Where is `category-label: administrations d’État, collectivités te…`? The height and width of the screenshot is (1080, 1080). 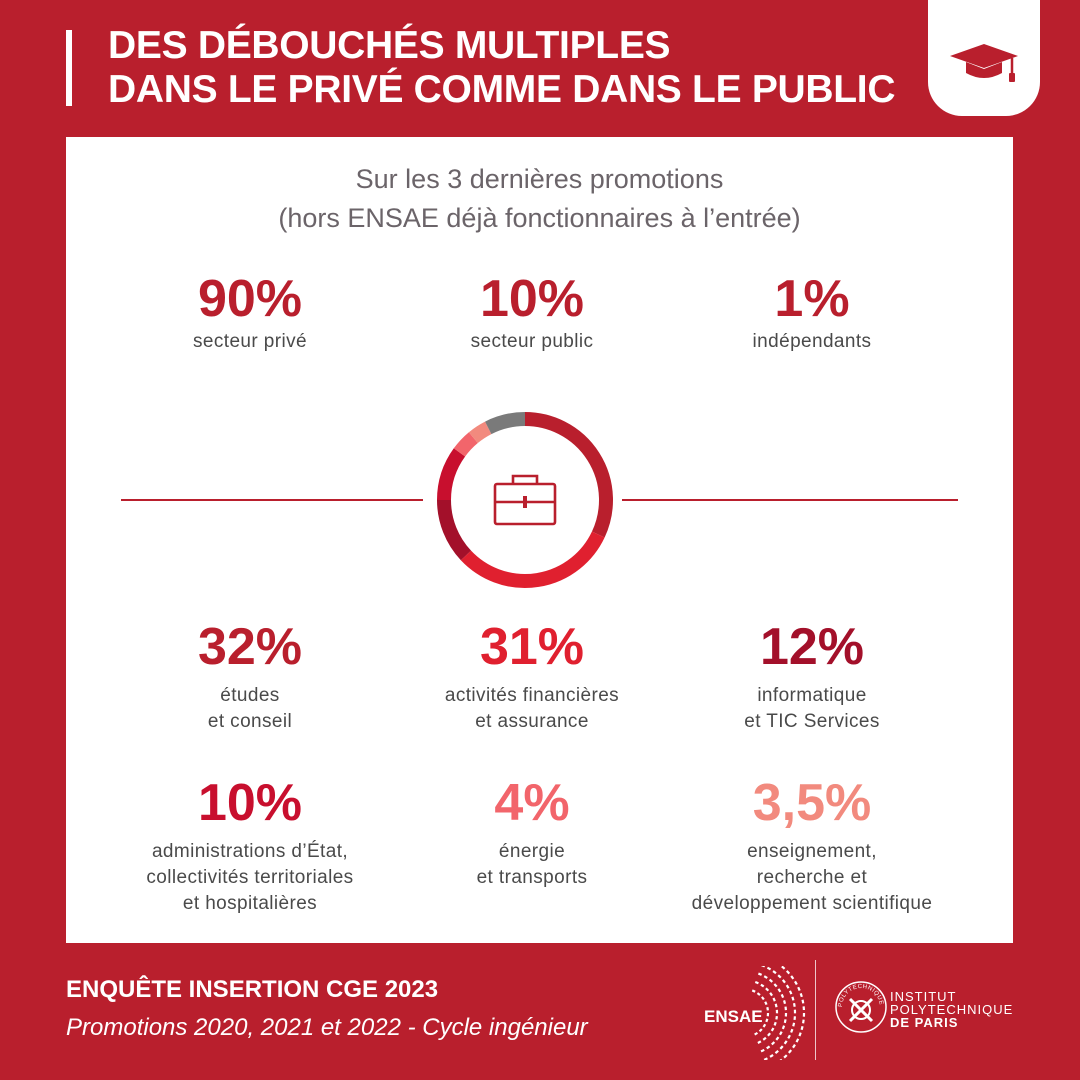 category-label: administrations d’État, collectivités te… is located at coordinates (250, 877).